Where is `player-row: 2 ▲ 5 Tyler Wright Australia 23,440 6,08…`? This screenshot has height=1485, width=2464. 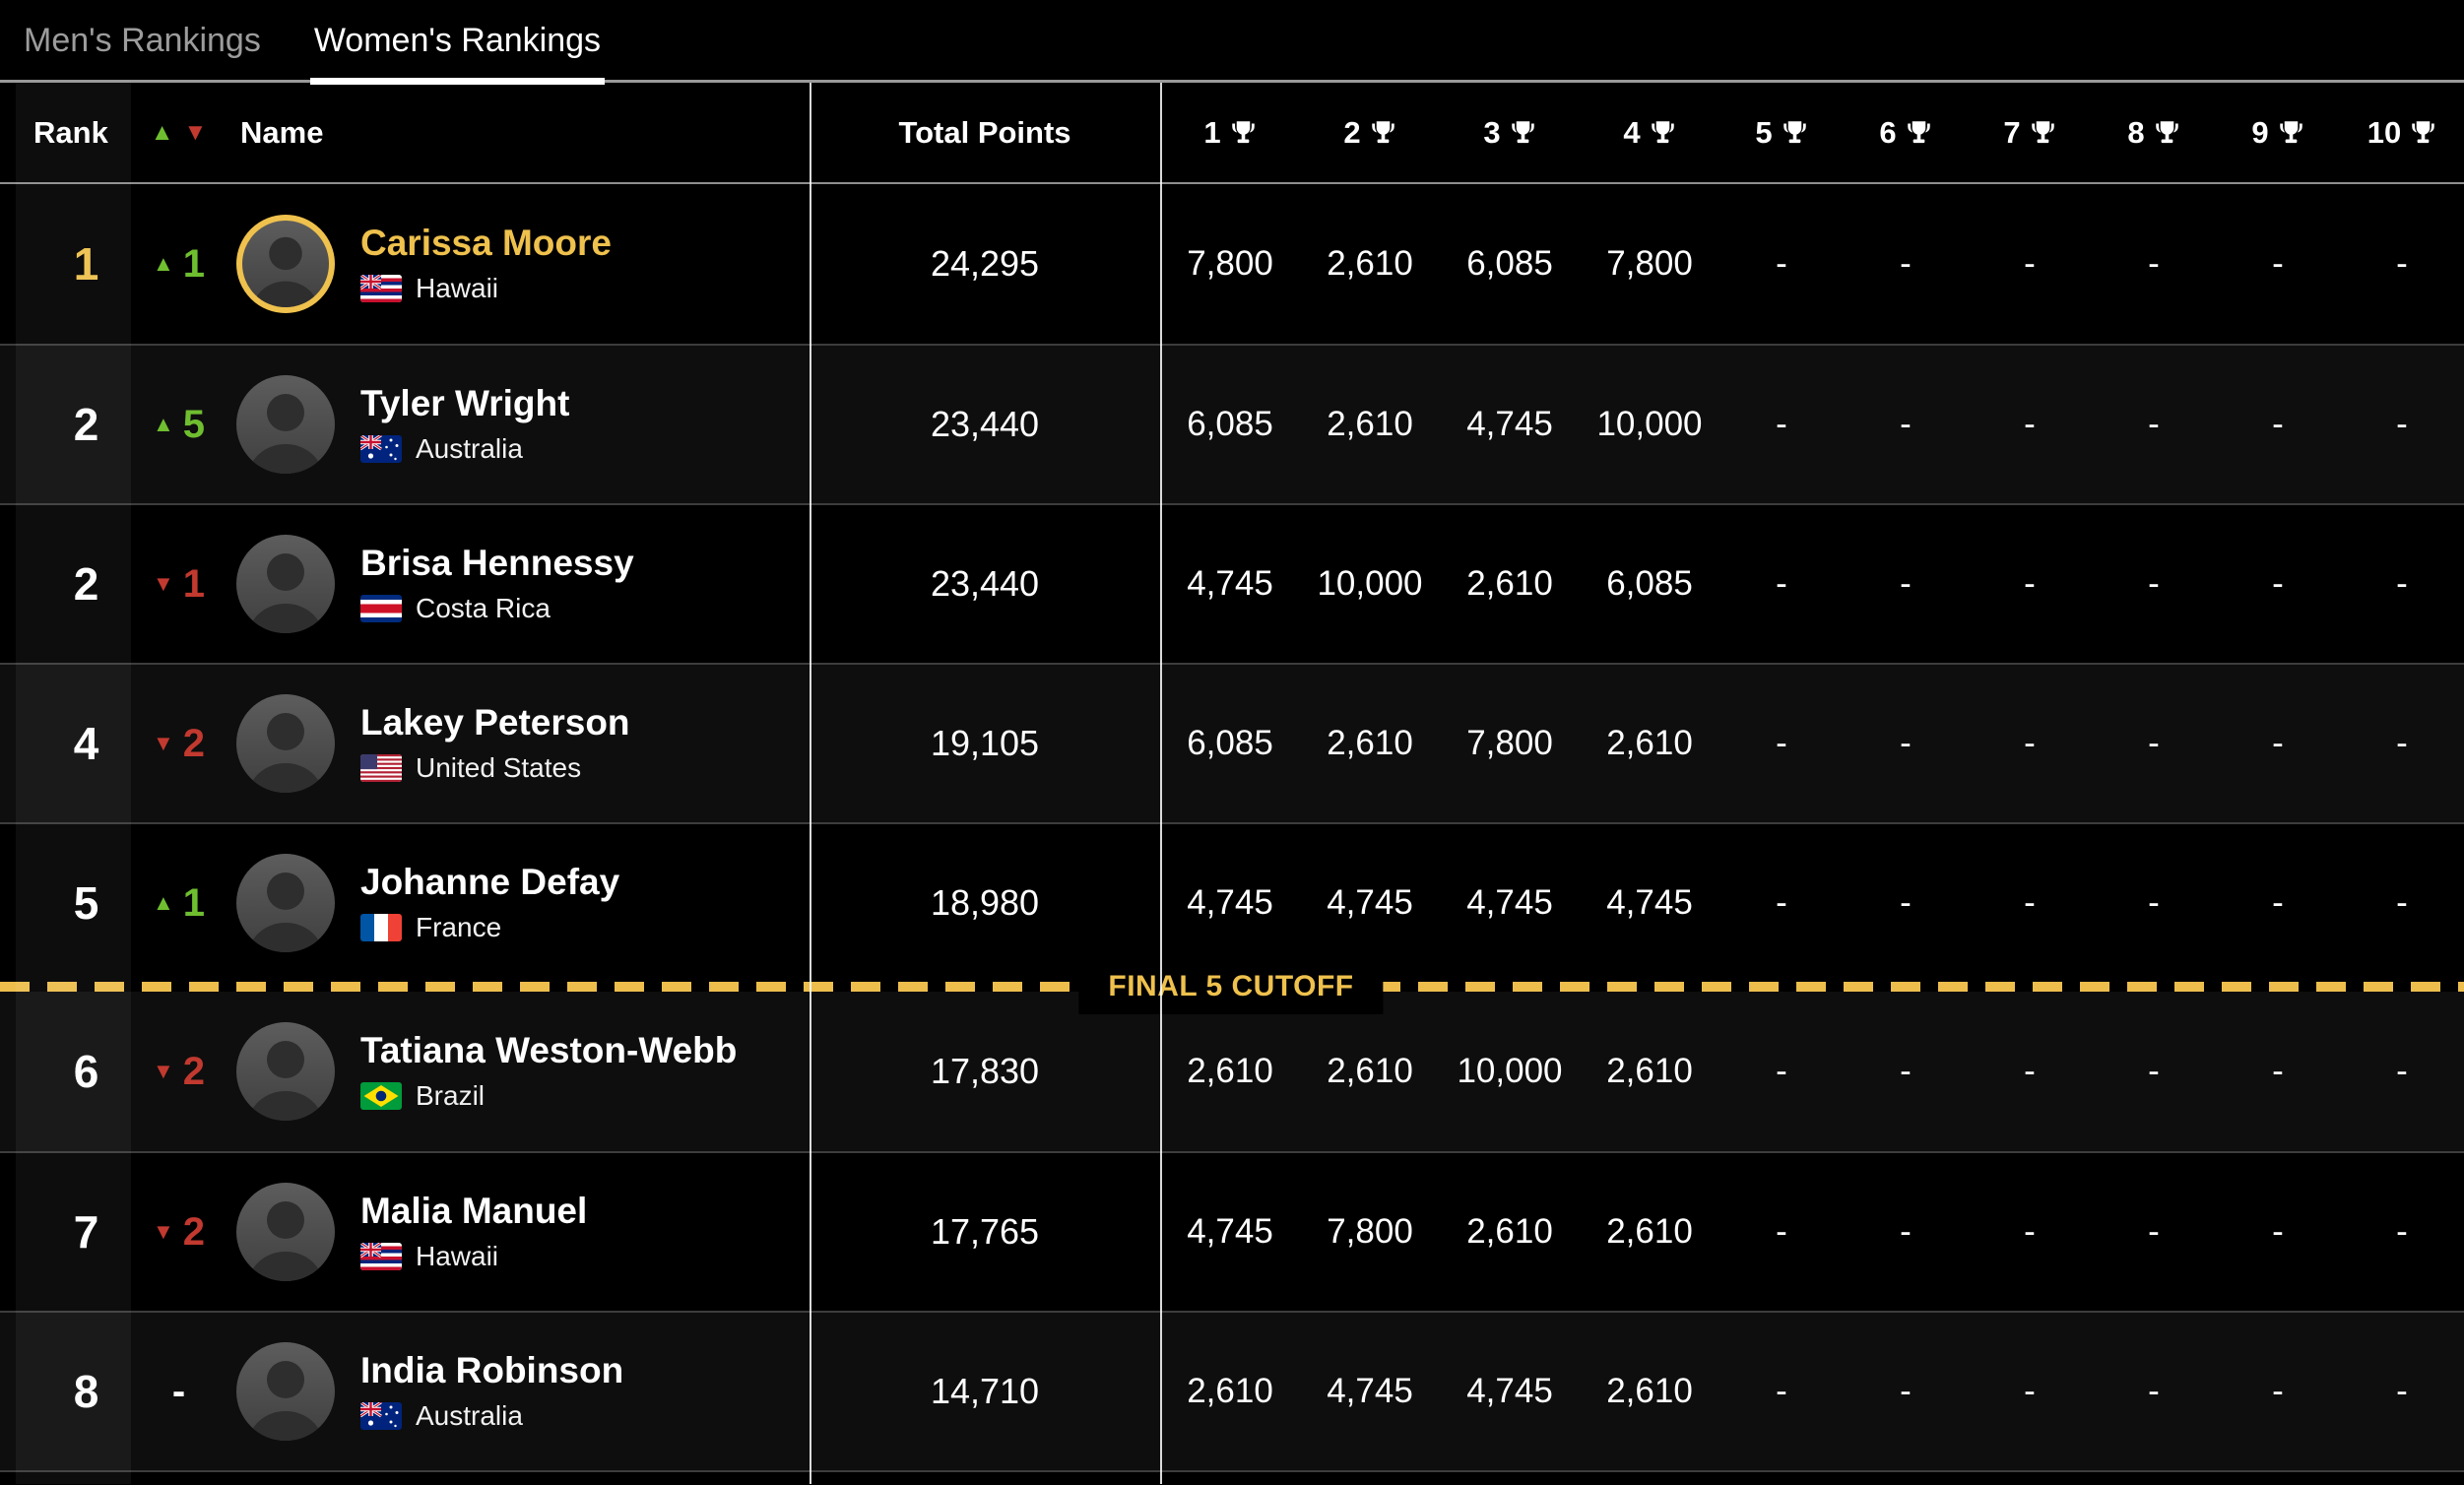 player-row: 2 ▲ 5 Tyler Wright Australia 23,440 6,08… is located at coordinates (1232, 423).